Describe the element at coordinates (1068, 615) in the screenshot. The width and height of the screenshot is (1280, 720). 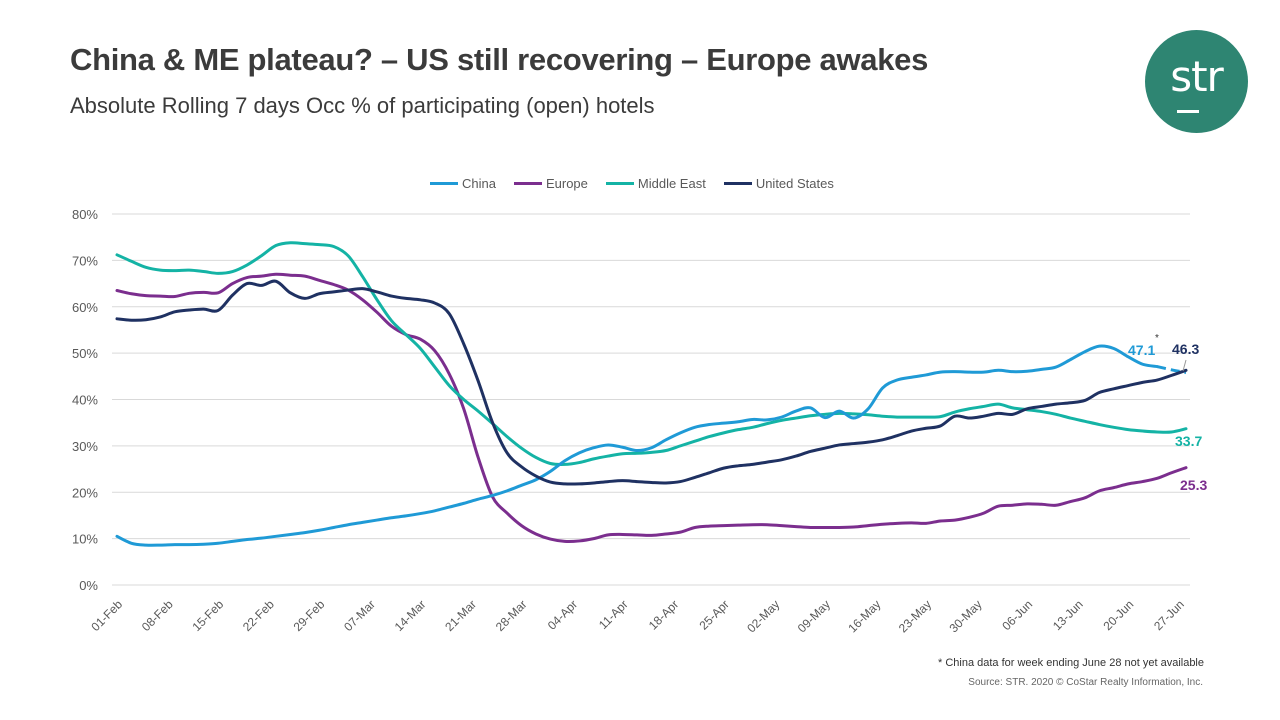
I see `x-tick-label: 13-Jun` at that location.